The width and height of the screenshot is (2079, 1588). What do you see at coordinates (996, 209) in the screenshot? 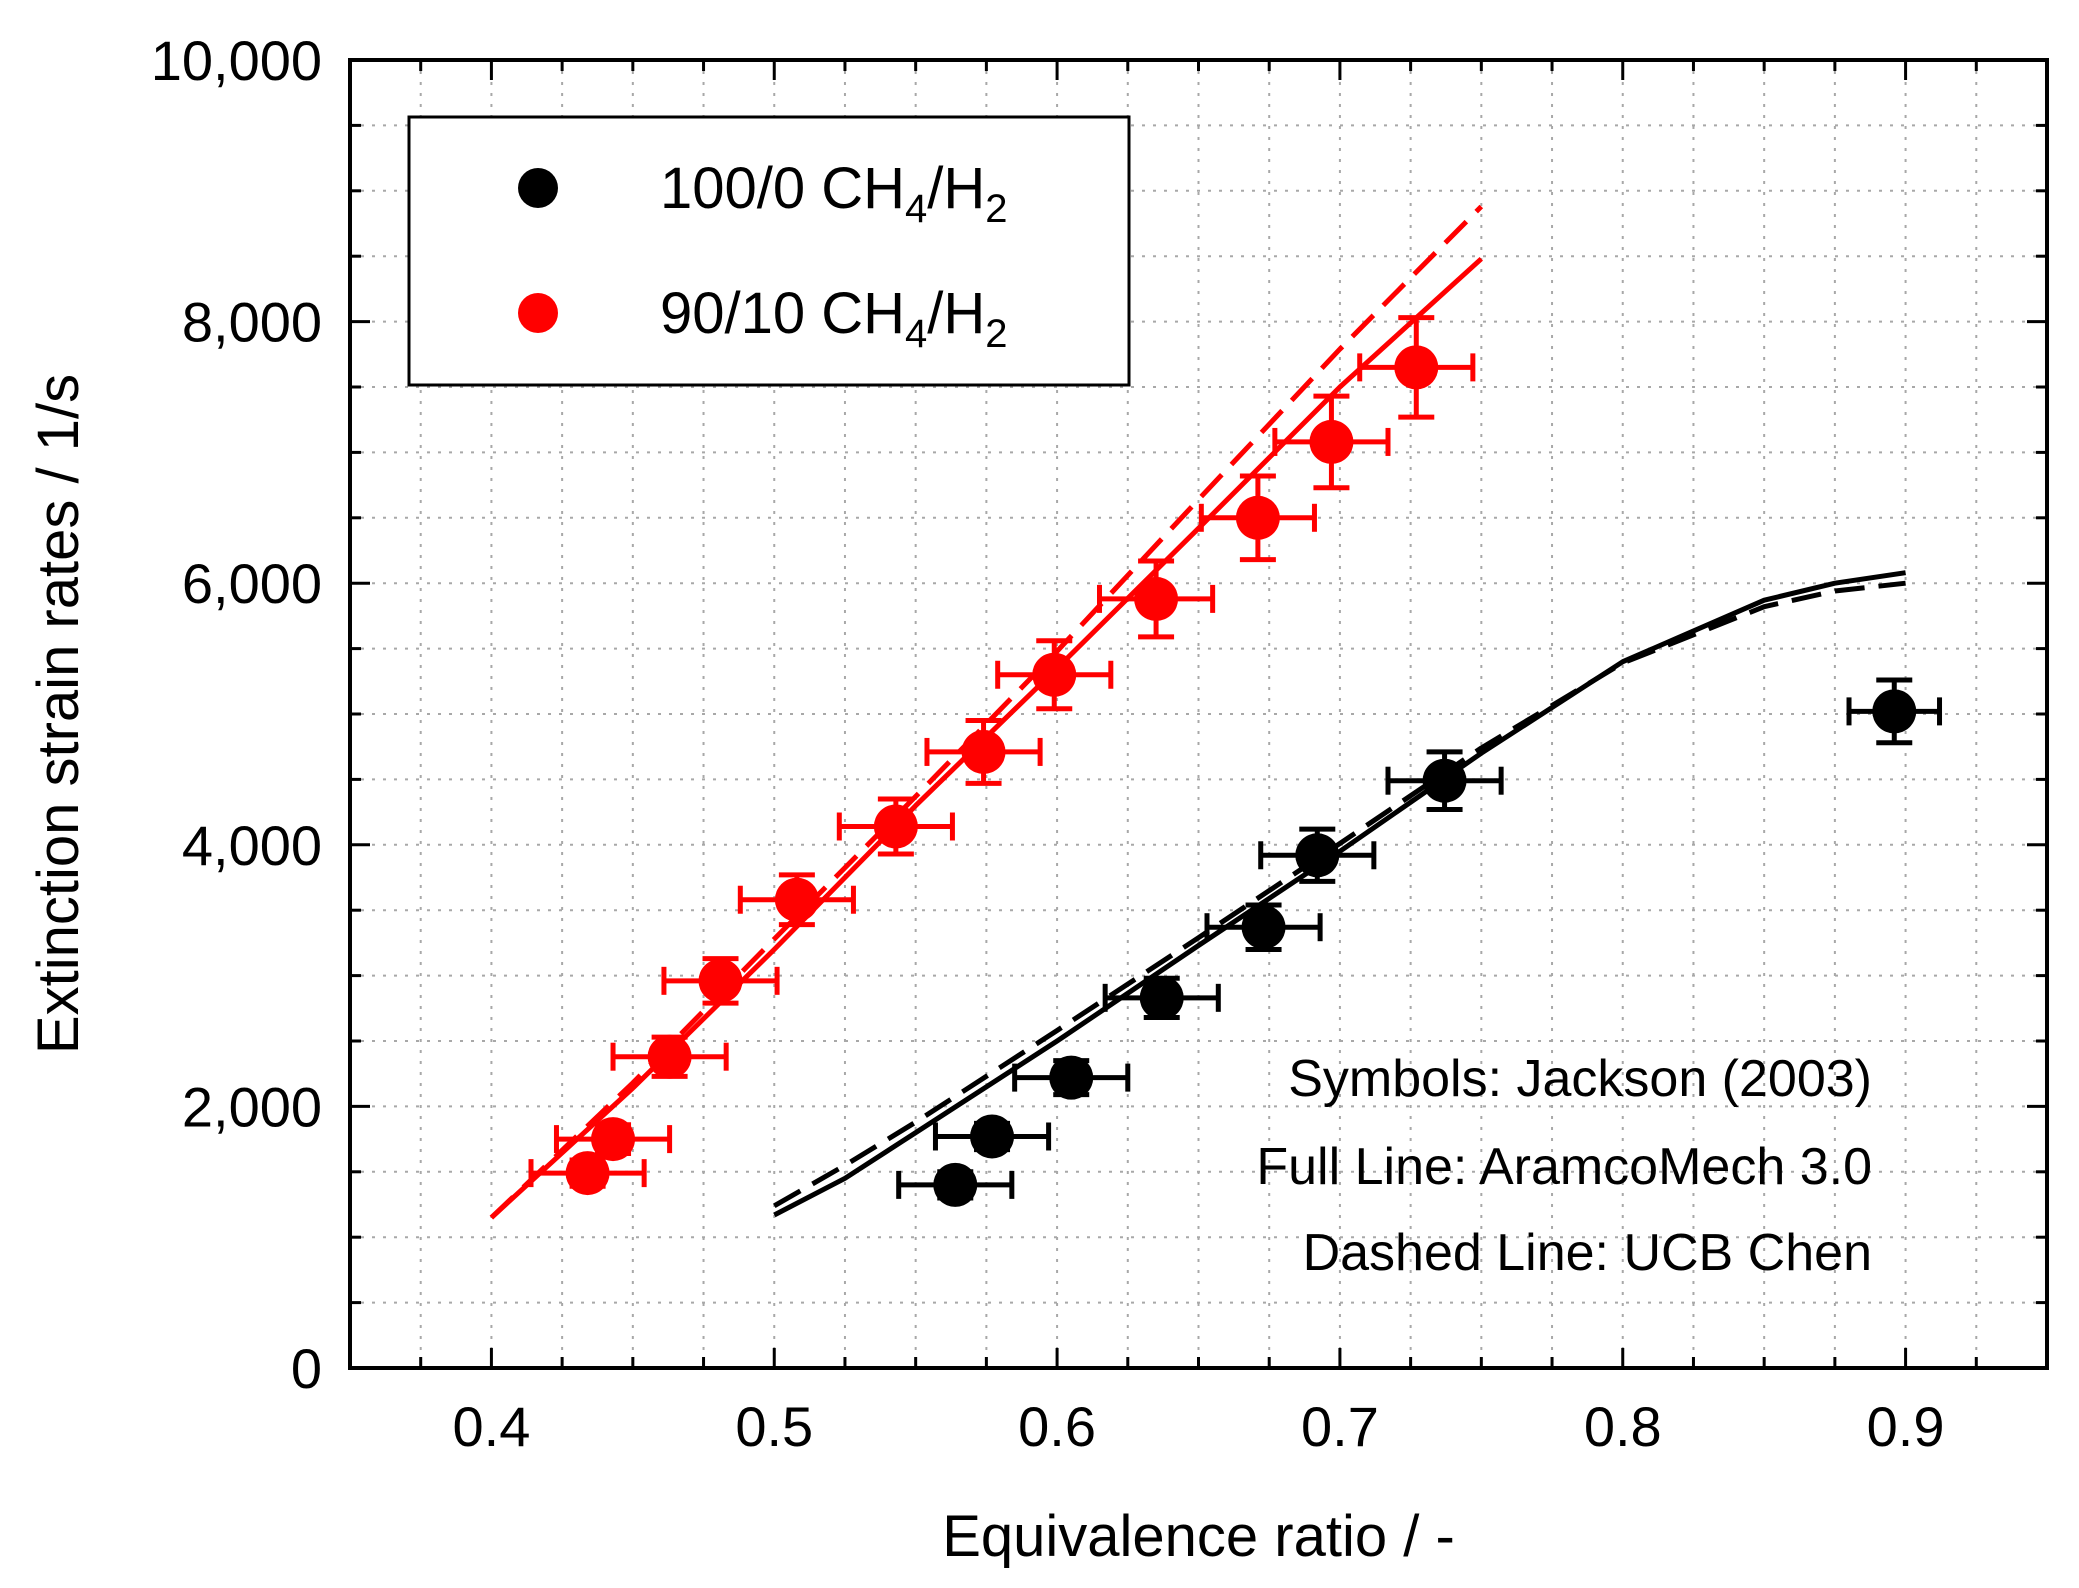
I see `legend-label-100-0-sub2: 2` at bounding box center [996, 209].